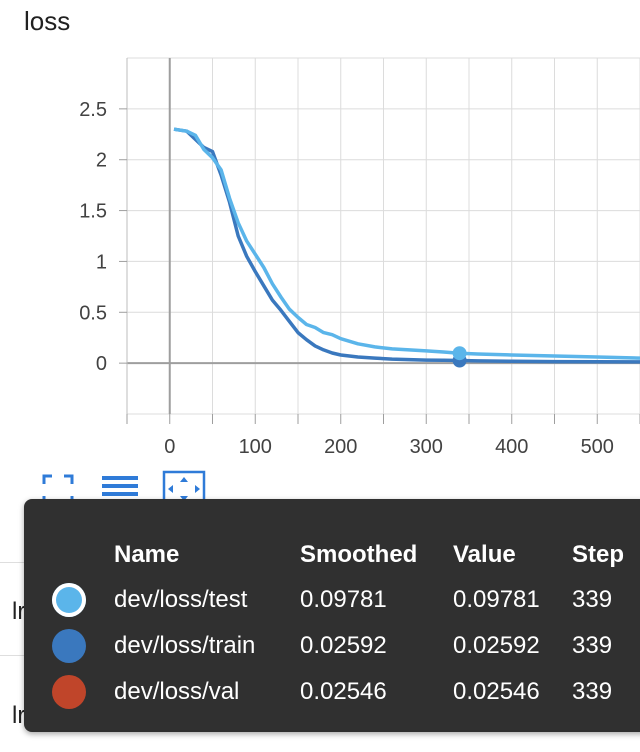 Image resolution: width=640 pixels, height=752 pixels. Describe the element at coordinates (69, 646) in the screenshot. I see `series-swatch-train` at that location.